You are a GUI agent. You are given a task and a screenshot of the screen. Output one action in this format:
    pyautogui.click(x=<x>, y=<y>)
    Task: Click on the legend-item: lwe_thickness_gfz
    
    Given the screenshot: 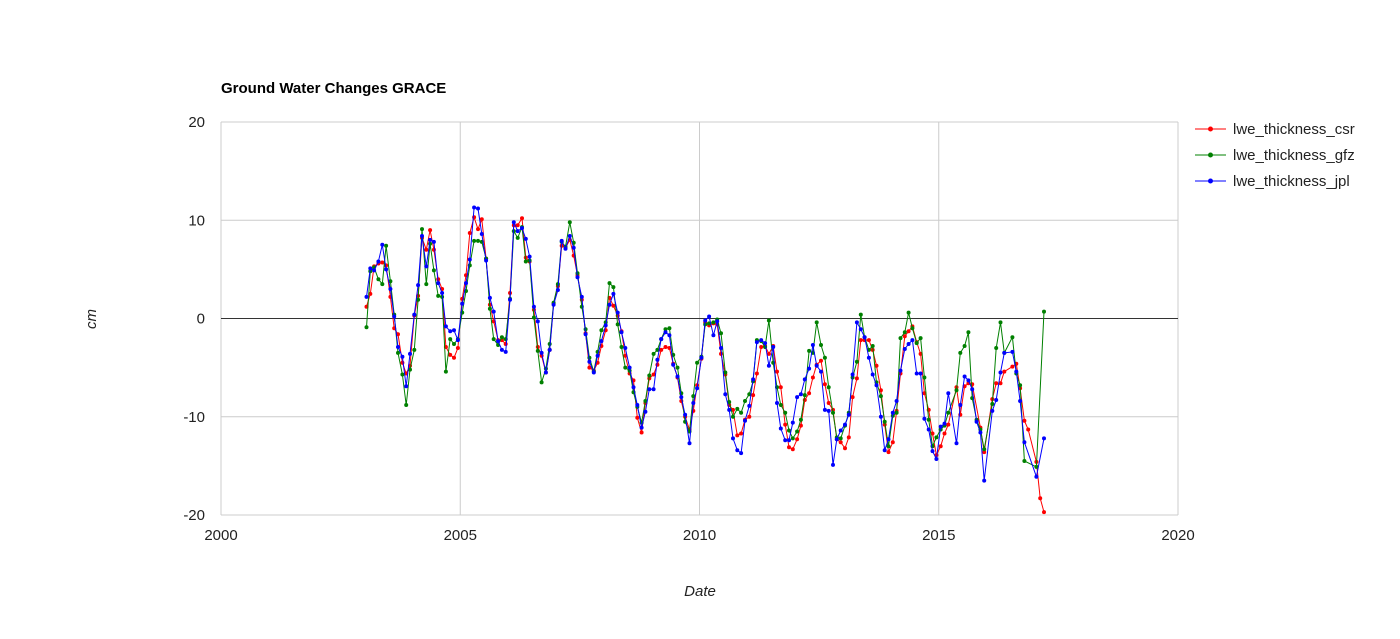 What is the action you would take?
    pyautogui.click(x=1275, y=155)
    